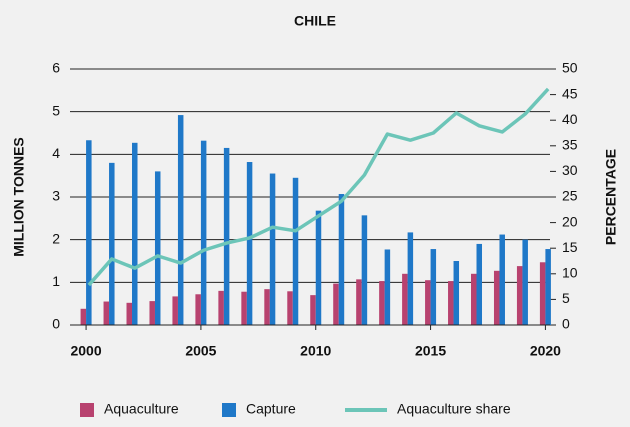 The height and width of the screenshot is (427, 630). What do you see at coordinates (570, 68) in the screenshot?
I see `y2-tick-label: 50` at bounding box center [570, 68].